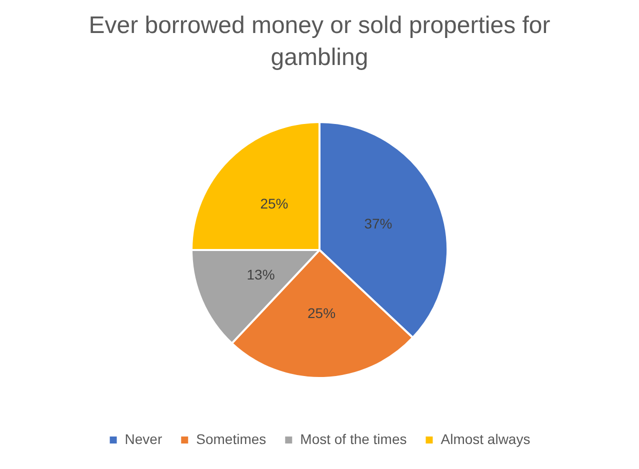 Image resolution: width=639 pixels, height=469 pixels. What do you see at coordinates (260, 274) in the screenshot?
I see `data-label: 13%` at bounding box center [260, 274].